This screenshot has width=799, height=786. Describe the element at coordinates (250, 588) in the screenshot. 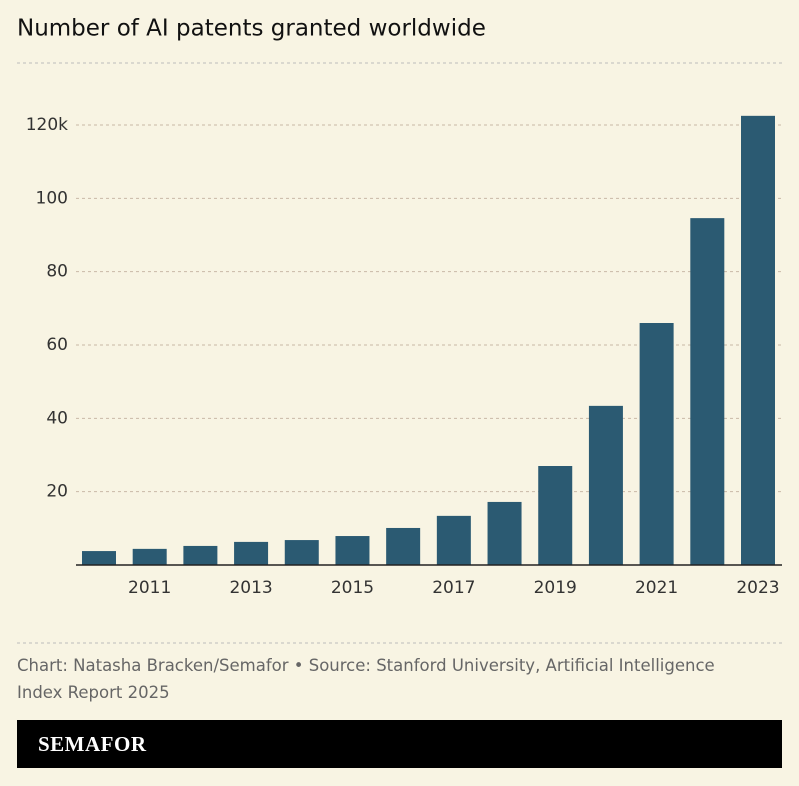

I see `x-tick-label: 2013` at that location.